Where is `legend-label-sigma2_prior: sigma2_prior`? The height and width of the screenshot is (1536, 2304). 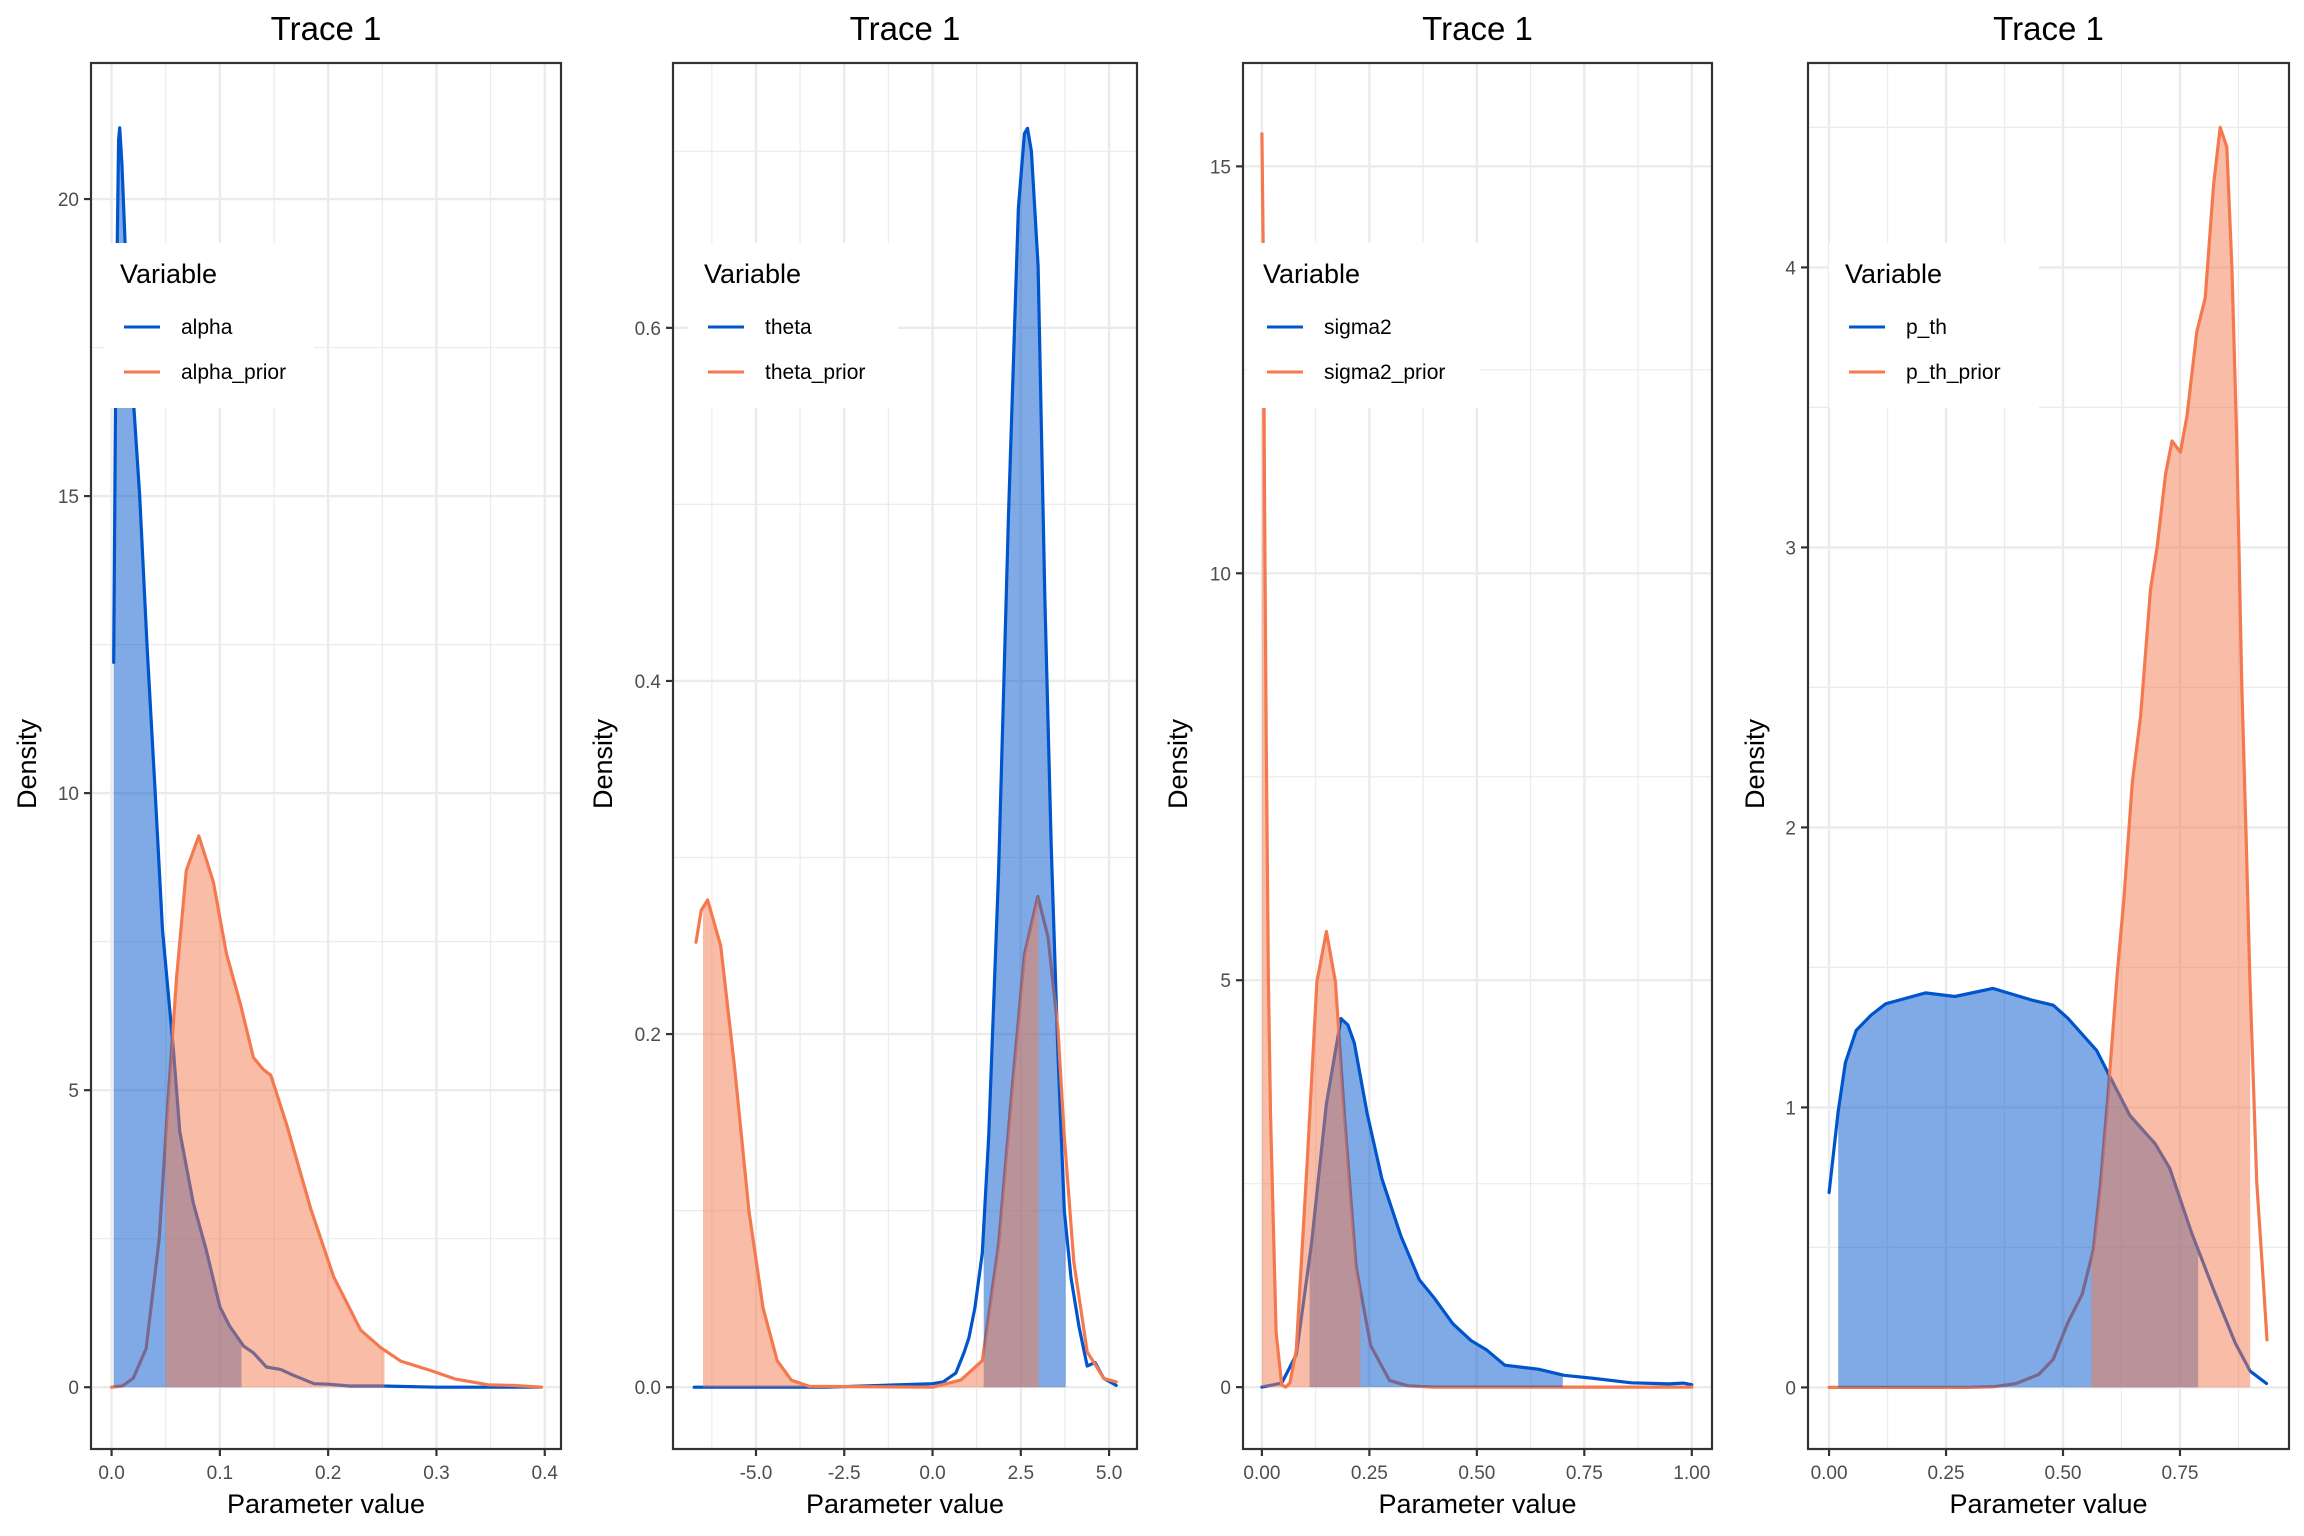
legend-label-sigma2_prior: sigma2_prior is located at coordinates (1384, 372).